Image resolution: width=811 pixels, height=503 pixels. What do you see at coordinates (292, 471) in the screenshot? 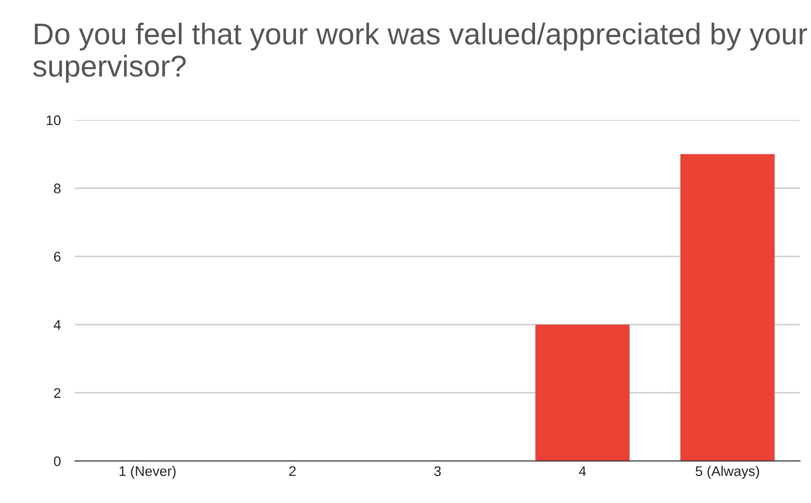
I see `x-tick-label: 2` at bounding box center [292, 471].